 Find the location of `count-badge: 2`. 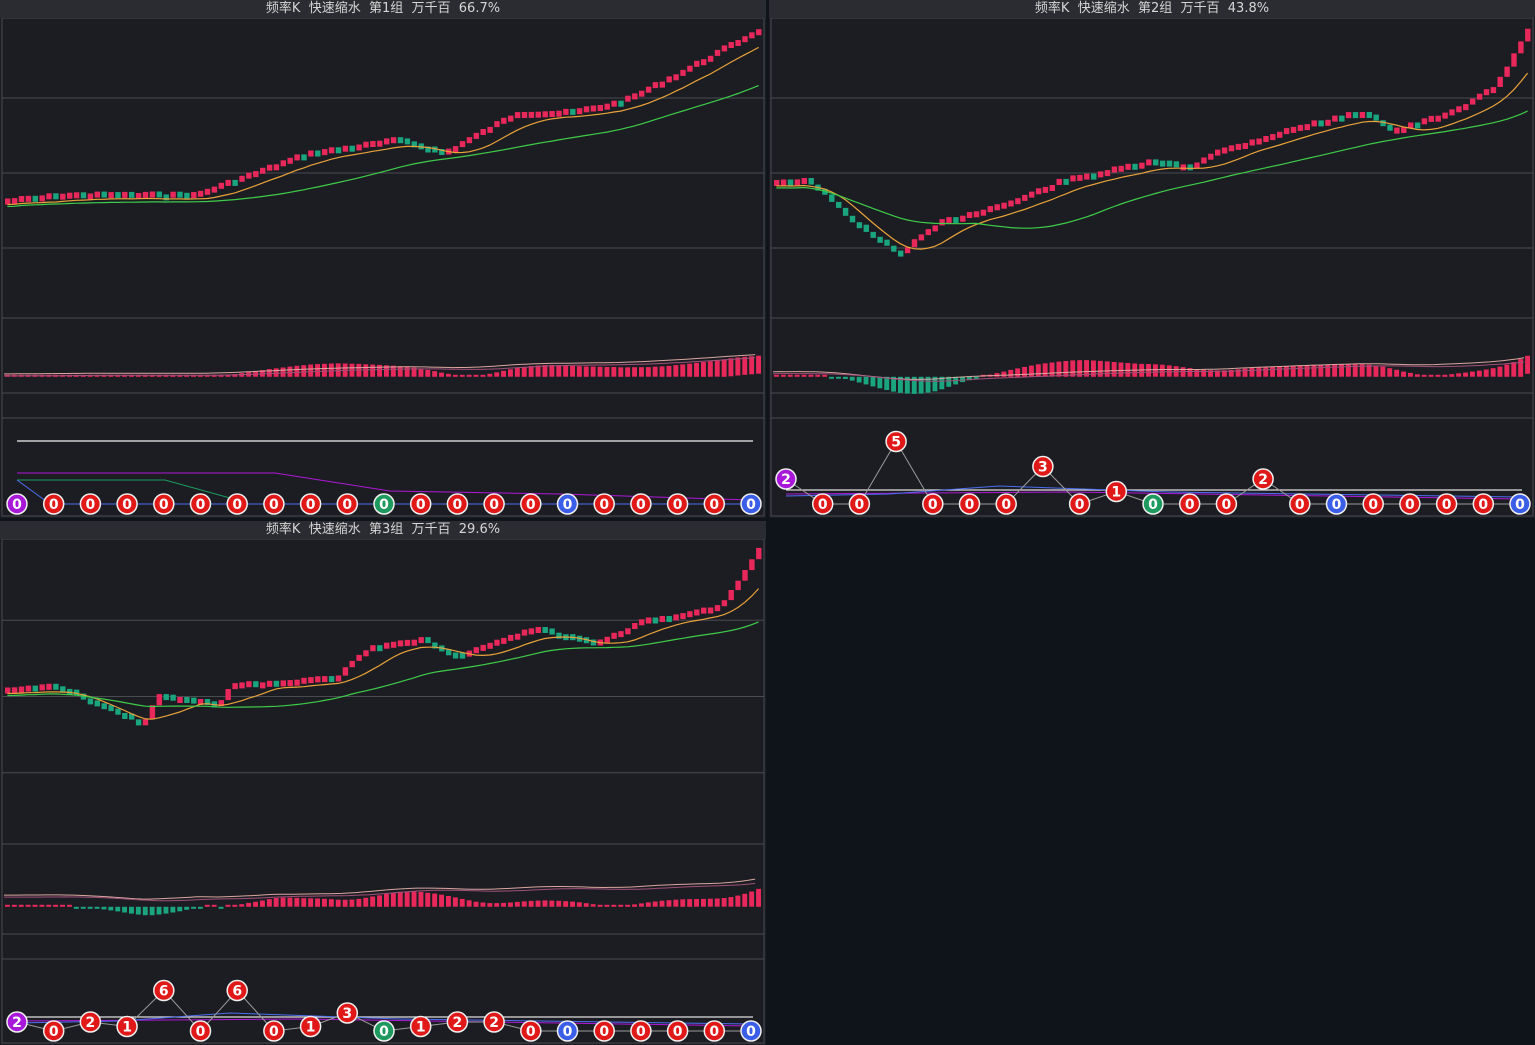

count-badge: 2 is located at coordinates (17, 1022).